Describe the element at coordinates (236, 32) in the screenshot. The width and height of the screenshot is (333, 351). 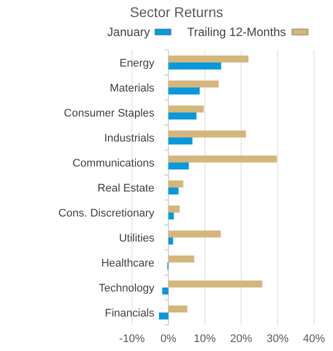
I see `legend-label: Trailing 12-Months` at that location.